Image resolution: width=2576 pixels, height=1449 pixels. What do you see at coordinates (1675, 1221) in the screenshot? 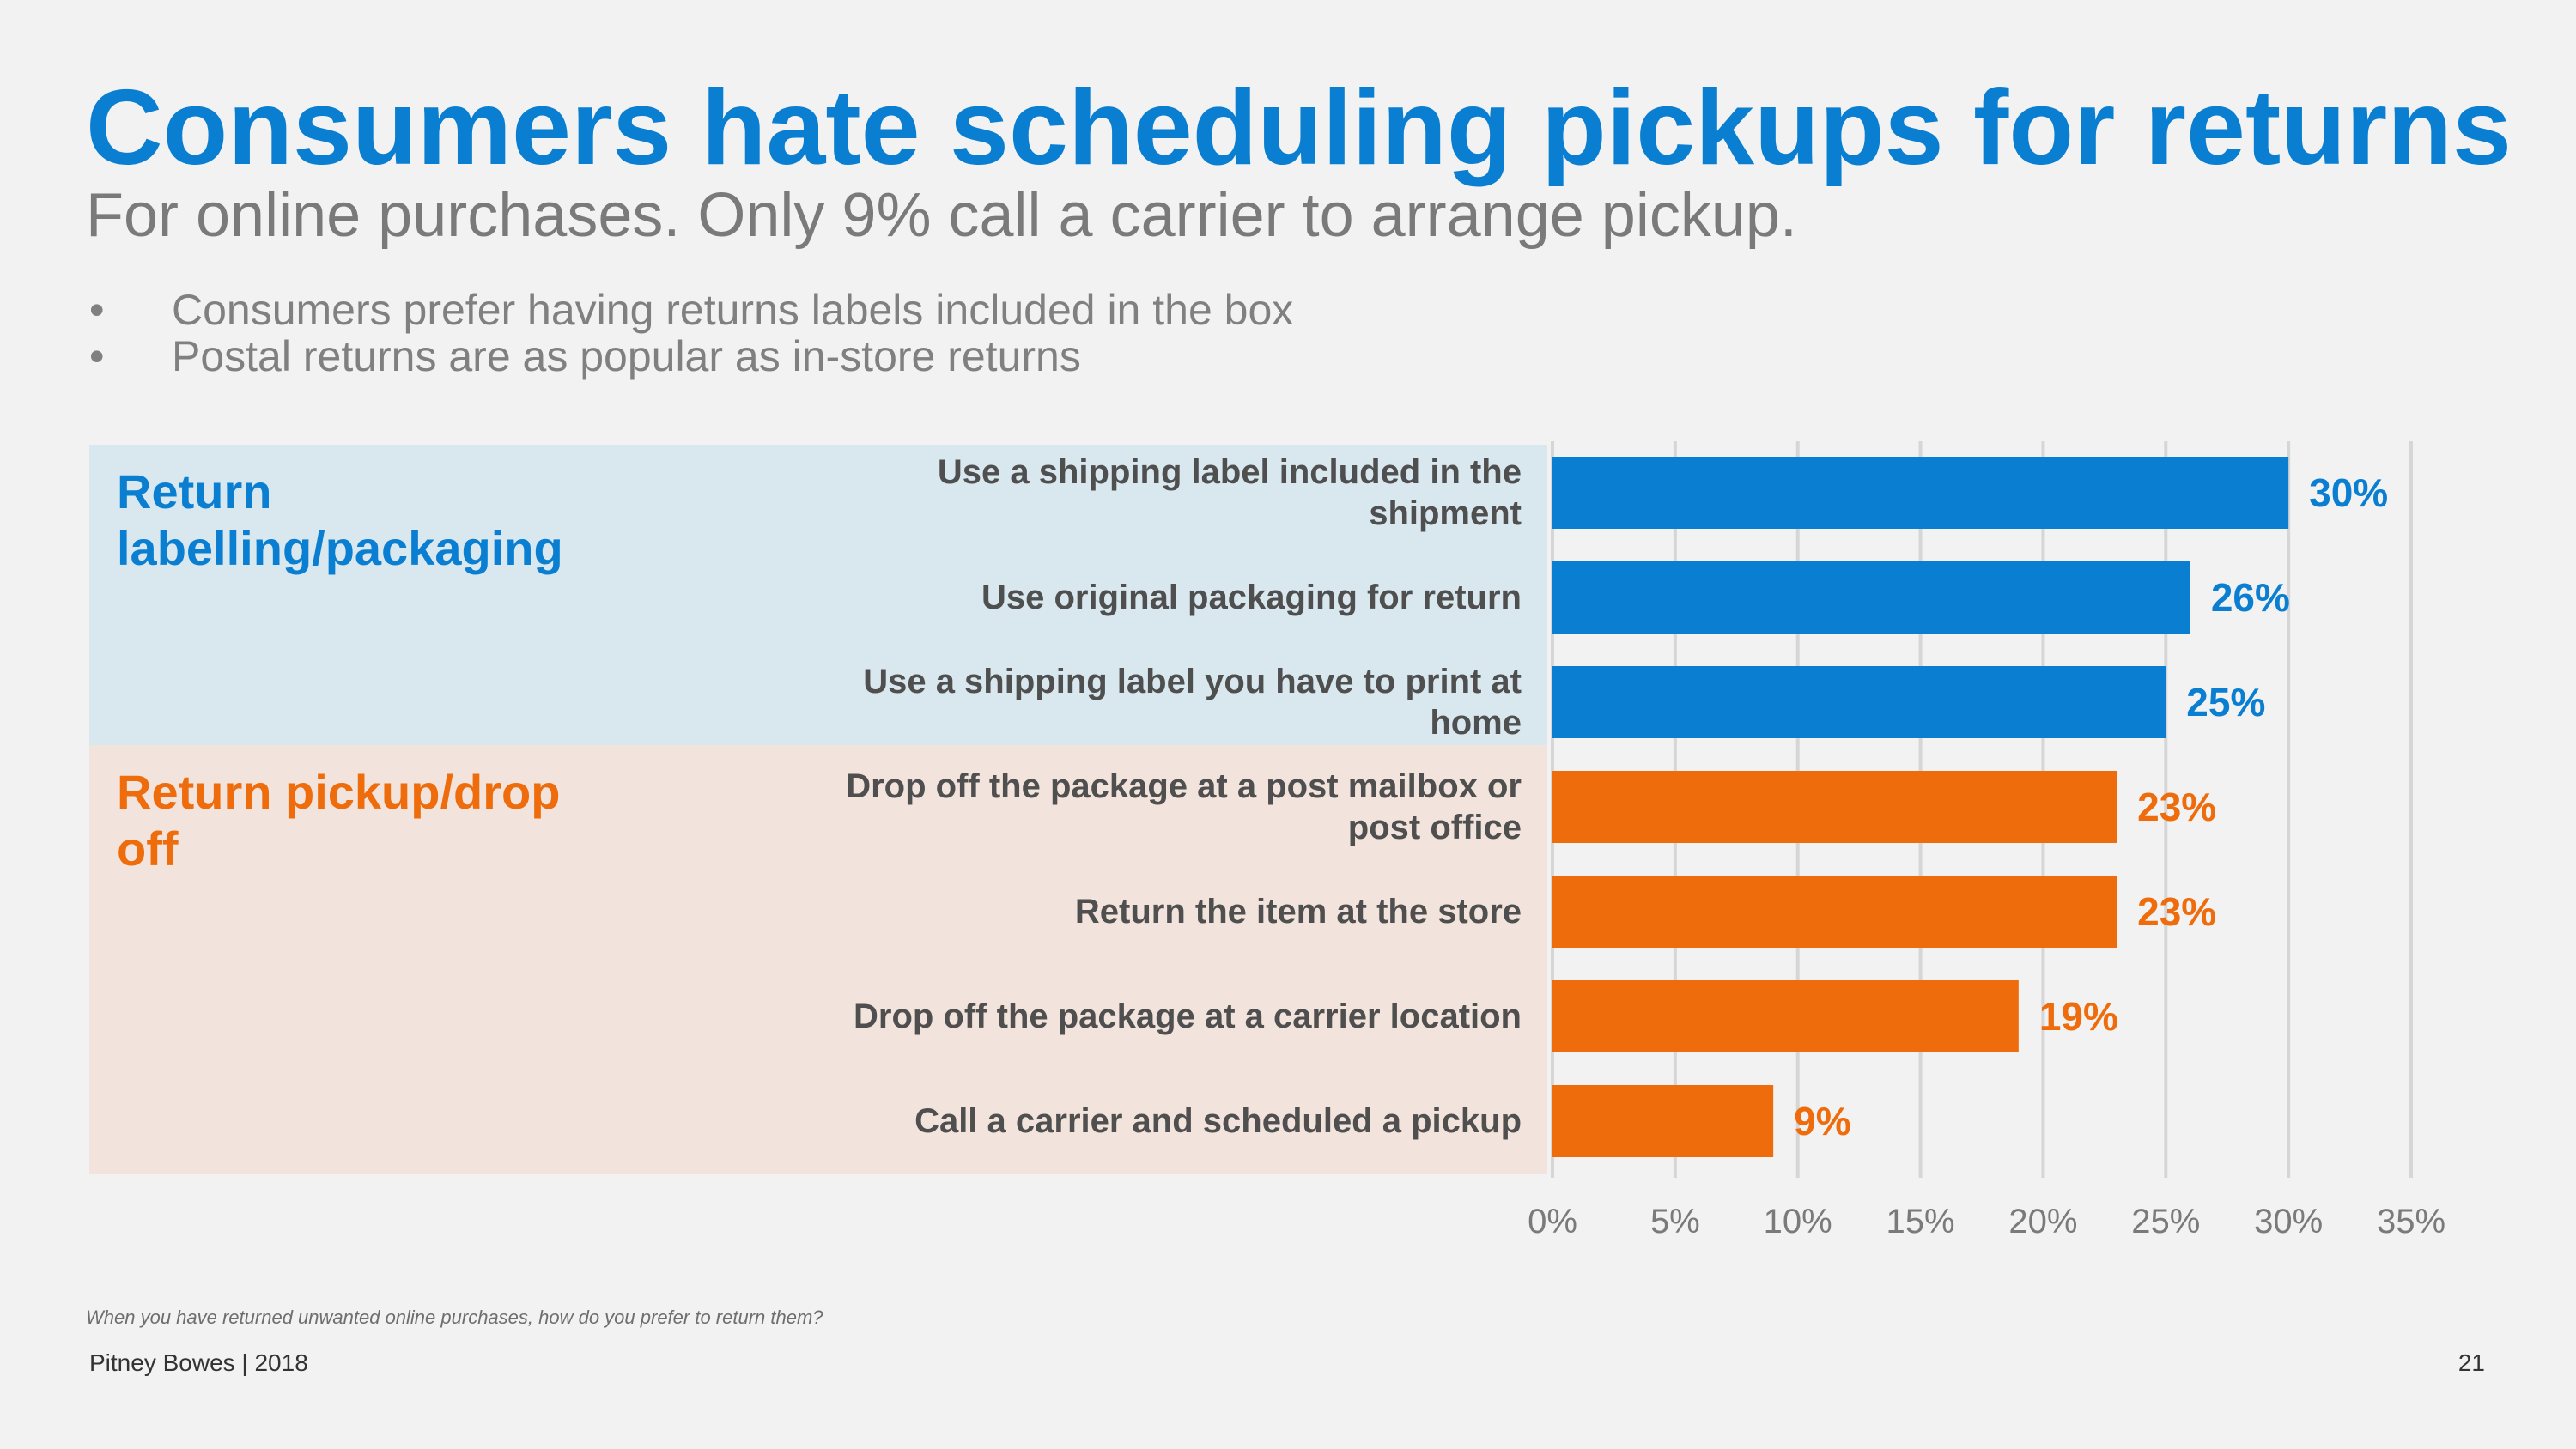
I see `x-tick-label: 5%` at bounding box center [1675, 1221].